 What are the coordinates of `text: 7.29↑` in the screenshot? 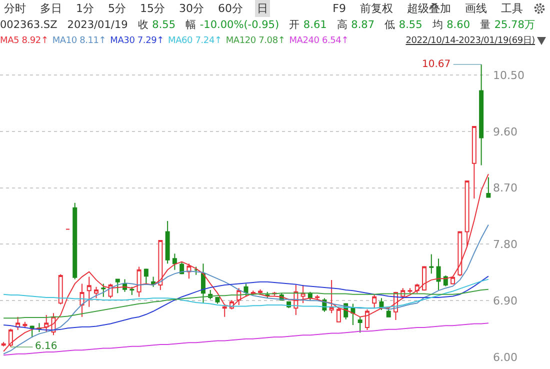 It's located at (150, 41).